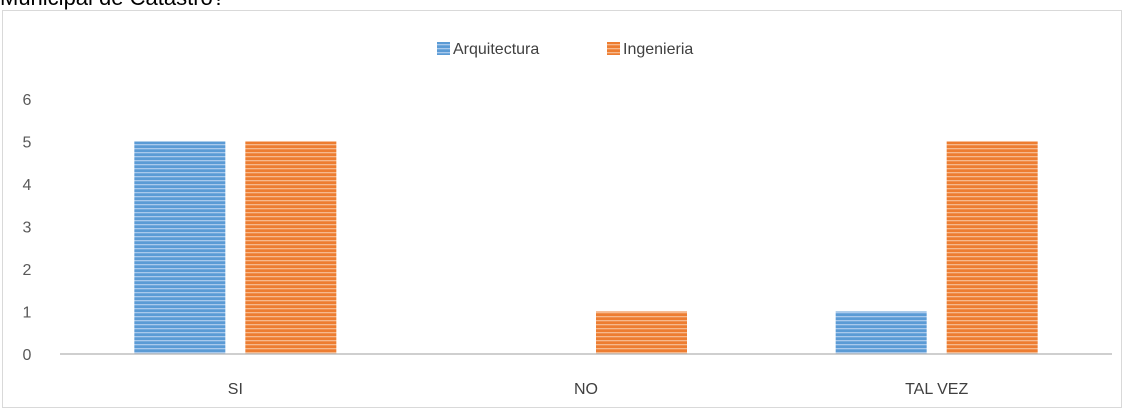 Image resolution: width=1126 pixels, height=411 pixels. I want to click on legend-label-arquitectura: Arquitectura, so click(496, 49).